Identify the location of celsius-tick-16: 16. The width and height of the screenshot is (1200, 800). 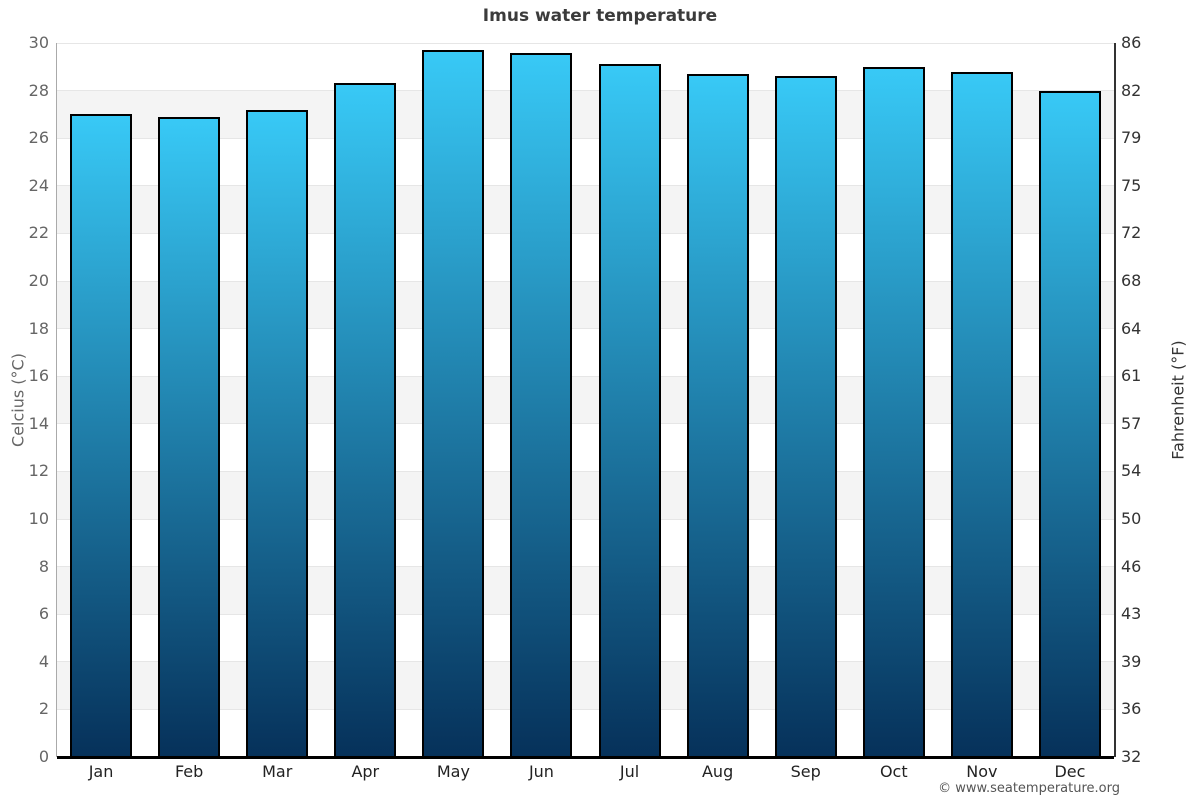
(38, 376).